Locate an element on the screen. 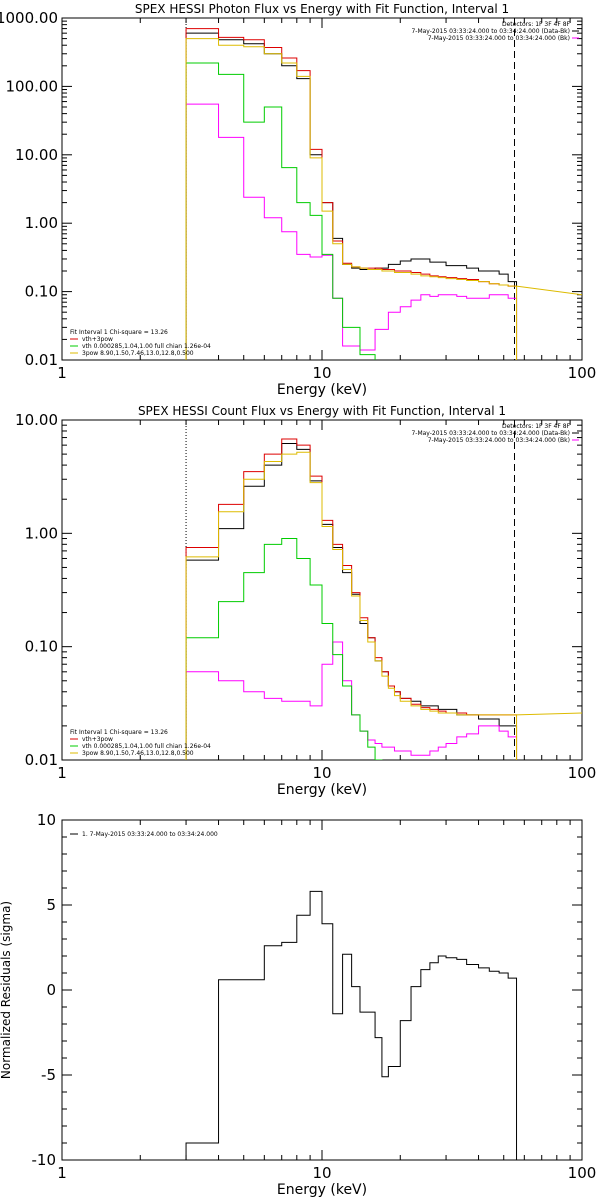 The height and width of the screenshot is (1204, 600). y-tick-label: 0 is located at coordinates (51, 990).